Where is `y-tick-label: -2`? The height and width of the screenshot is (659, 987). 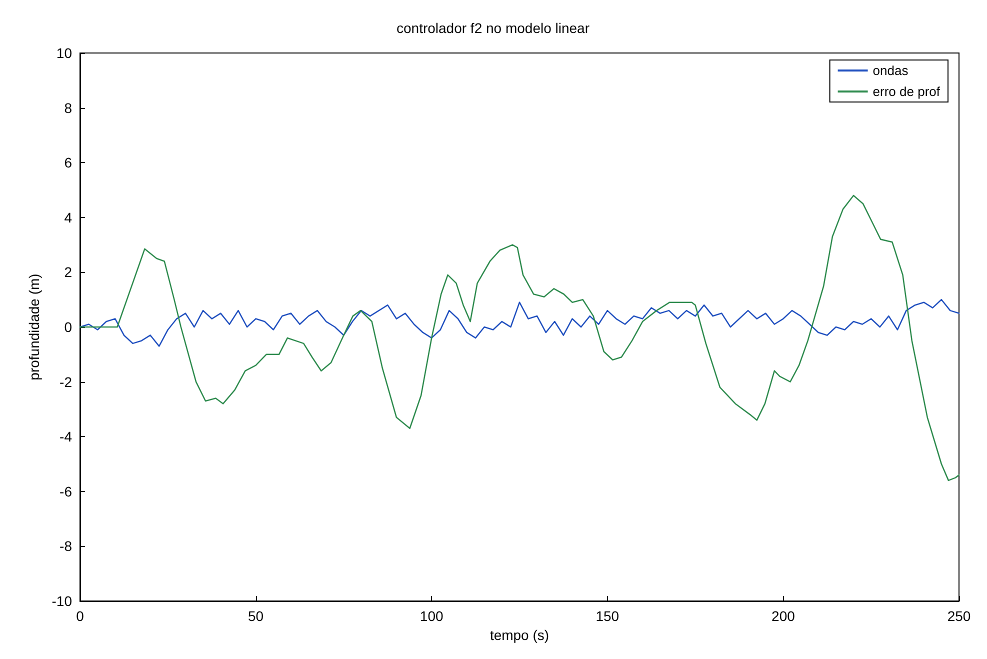 y-tick-label: -2 is located at coordinates (66, 382).